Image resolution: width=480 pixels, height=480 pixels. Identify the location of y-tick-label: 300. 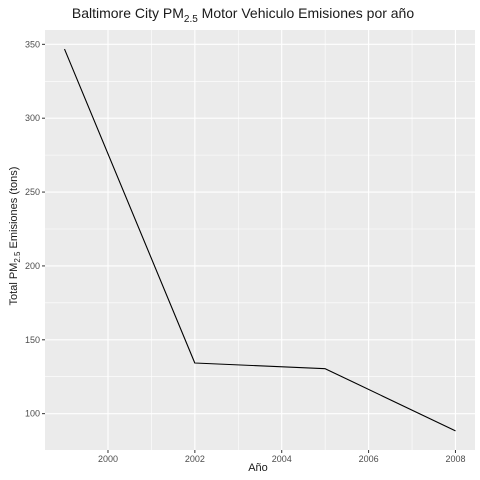
(32, 118).